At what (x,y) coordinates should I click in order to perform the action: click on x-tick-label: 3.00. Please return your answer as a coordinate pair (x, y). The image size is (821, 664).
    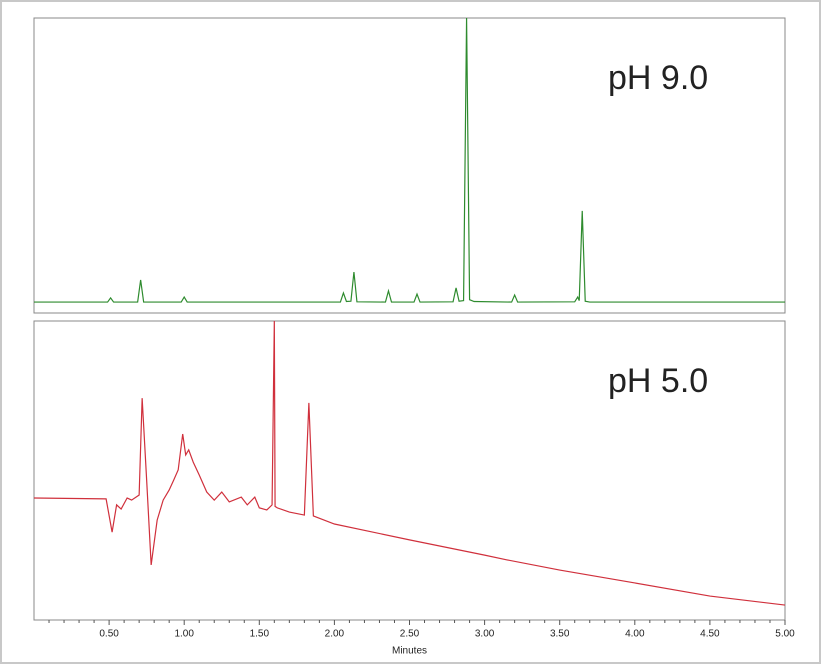
    Looking at the image, I should click on (485, 634).